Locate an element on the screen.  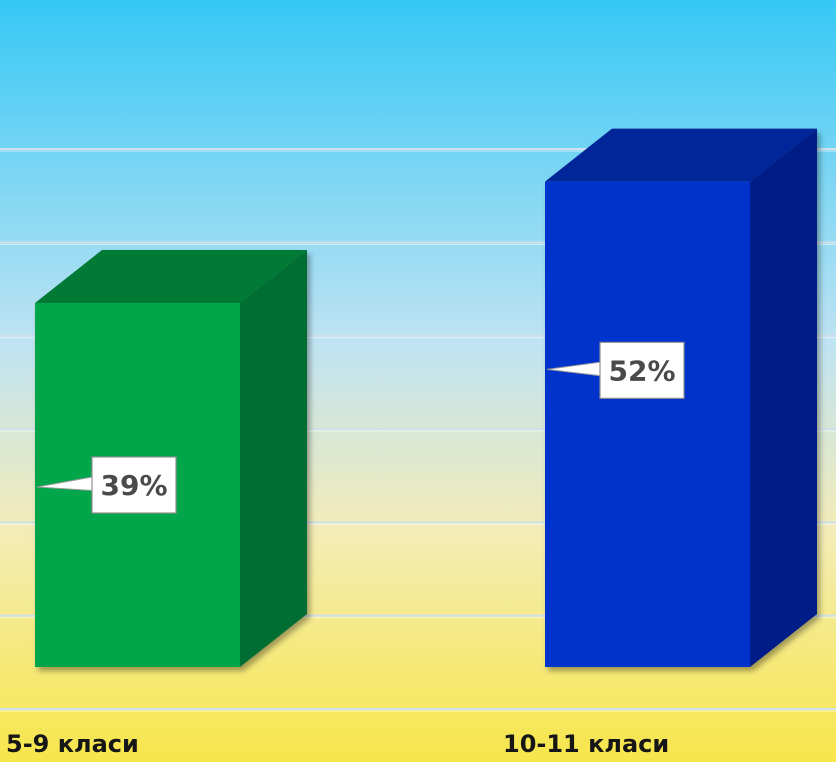
category-label-1: 5-9 класи is located at coordinates (72, 744).